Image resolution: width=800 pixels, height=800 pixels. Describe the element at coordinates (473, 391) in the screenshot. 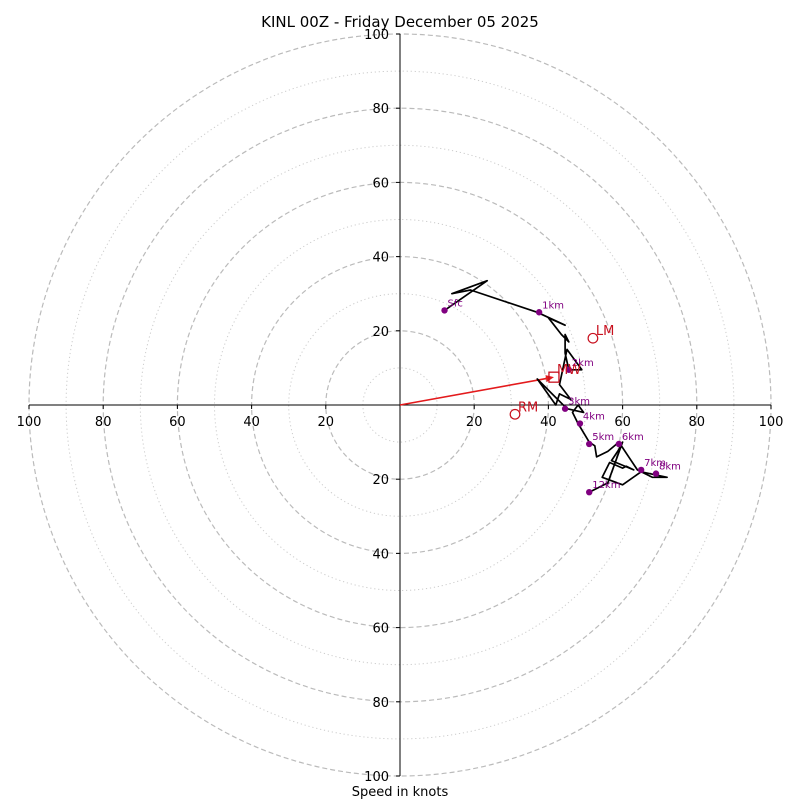

I see `mean-wind-arrow-shaft` at that location.